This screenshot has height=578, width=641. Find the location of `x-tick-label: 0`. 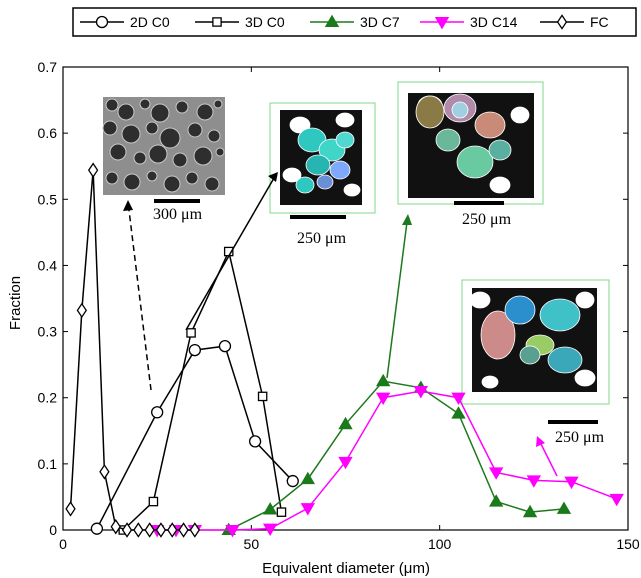

x-tick-label: 0 is located at coordinates (63, 544).